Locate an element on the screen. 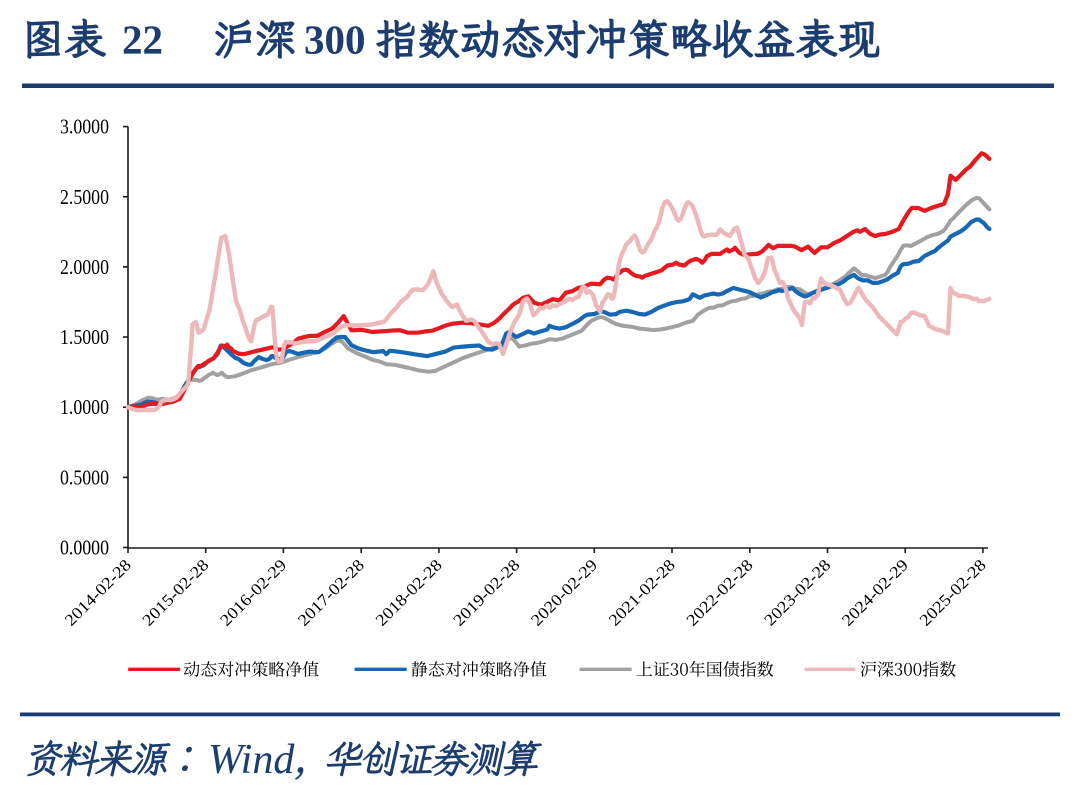  svg-text: 2.0000 is located at coordinates (84, 267).